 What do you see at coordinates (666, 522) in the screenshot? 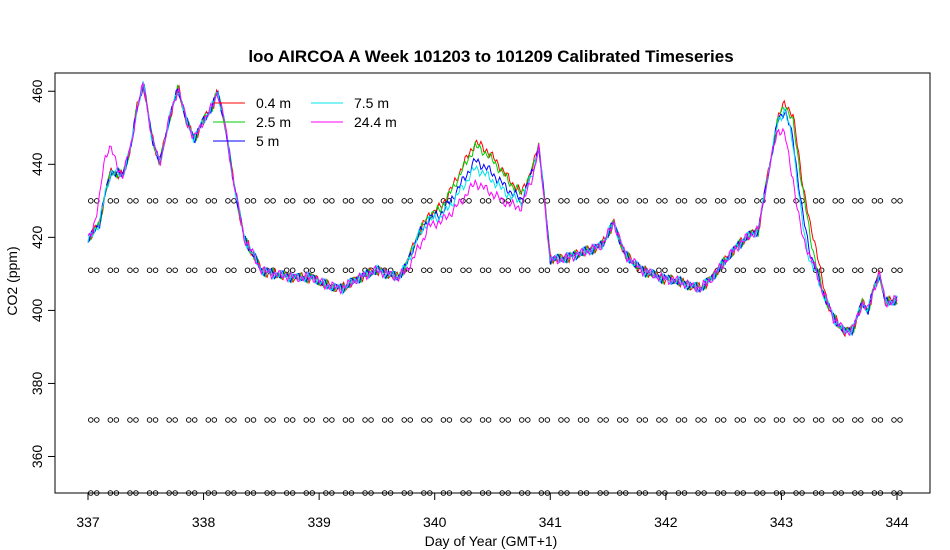
I see `x-tick-label: 342` at bounding box center [666, 522].